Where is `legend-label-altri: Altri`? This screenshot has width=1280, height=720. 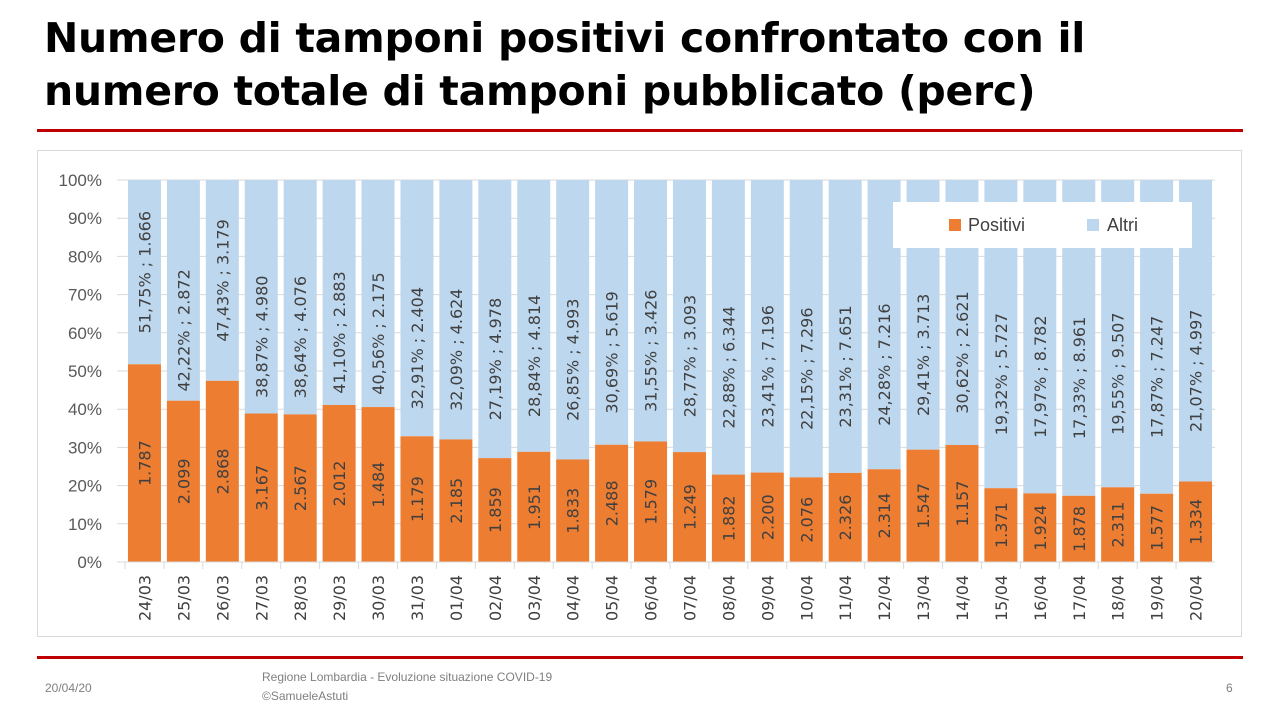
legend-label-altri: Altri is located at coordinates (1122, 225).